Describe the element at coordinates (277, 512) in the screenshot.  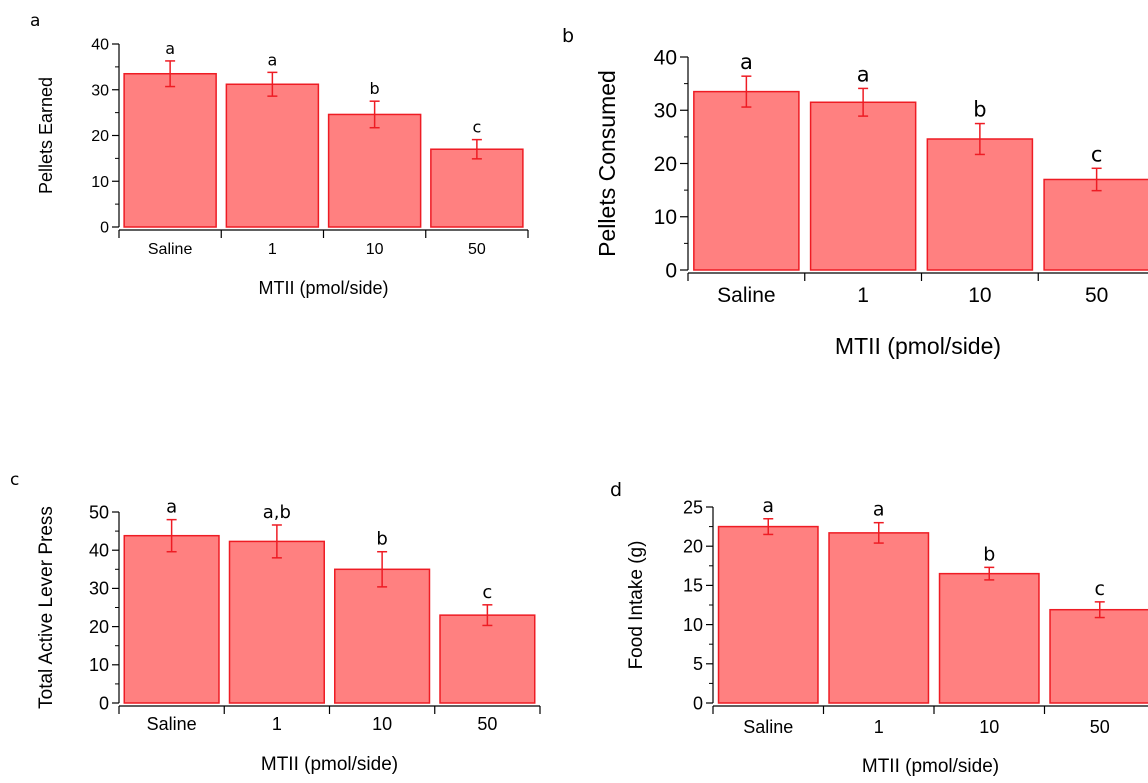
I see `significance-label: a,b` at that location.